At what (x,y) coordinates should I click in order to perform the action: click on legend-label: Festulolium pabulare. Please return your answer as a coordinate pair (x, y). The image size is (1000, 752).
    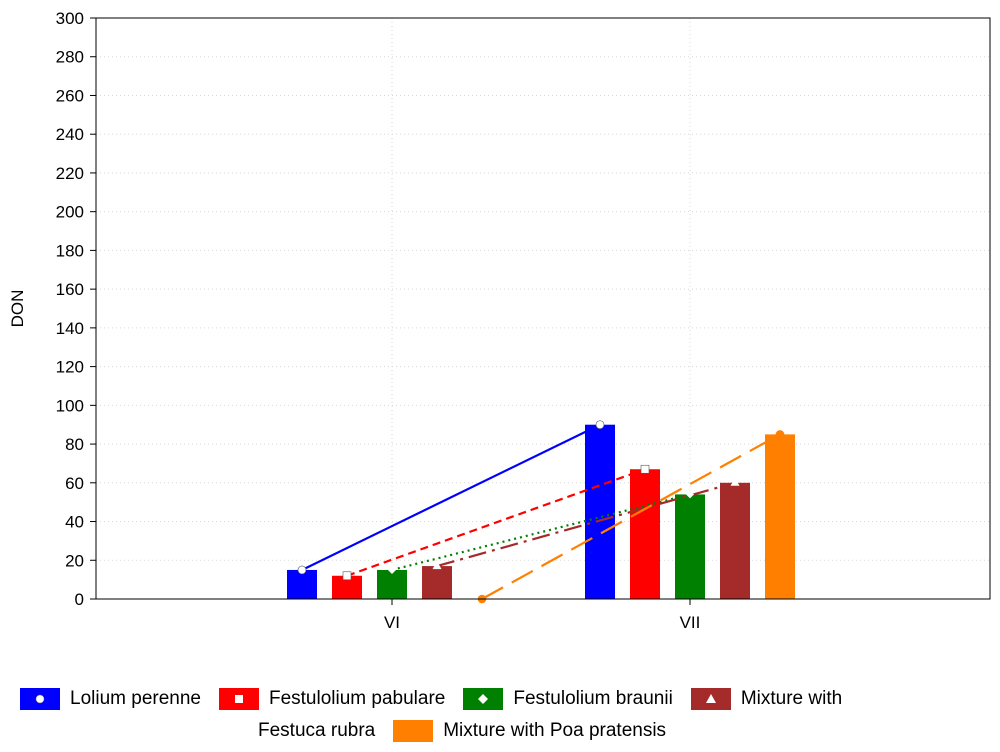
    Looking at the image, I should click on (357, 698).